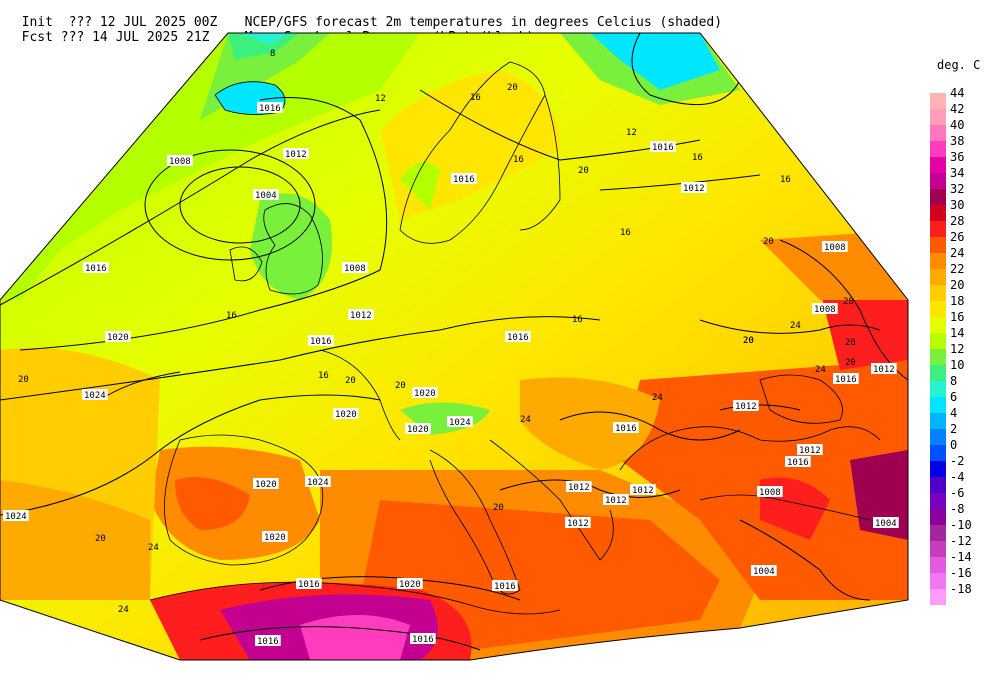  I want to click on legend-label: -10, so click(961, 525).